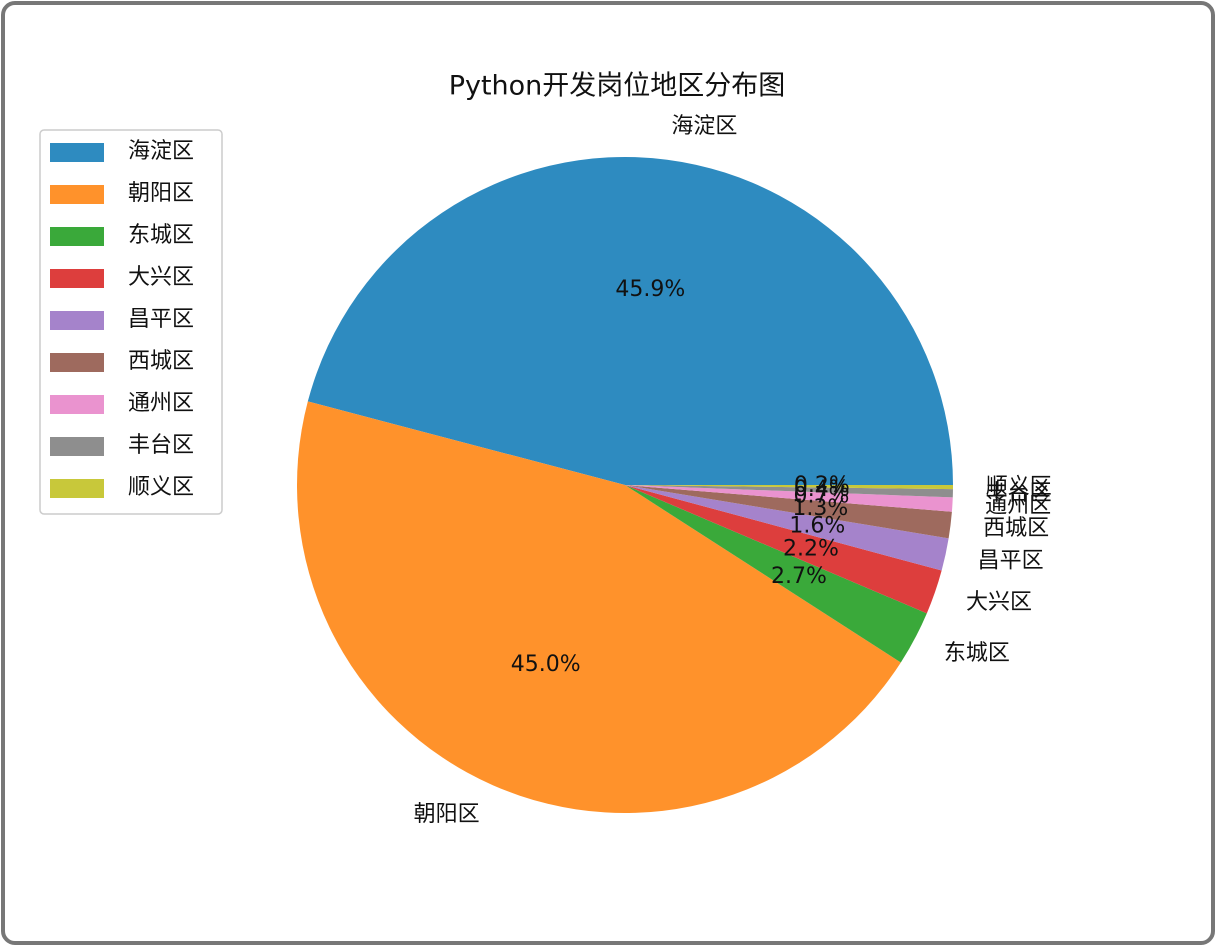 This screenshot has height=946, width=1216. Describe the element at coordinates (822, 485) in the screenshot. I see `pct-label: 0.2%` at that location.